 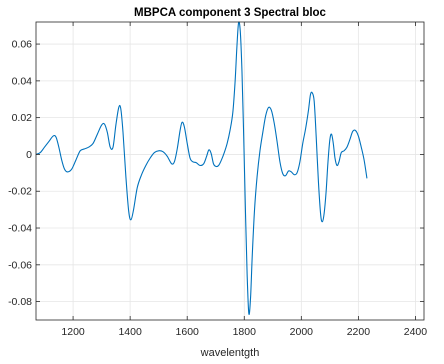 I want to click on x-tick-label: 1200, so click(x=73, y=332).